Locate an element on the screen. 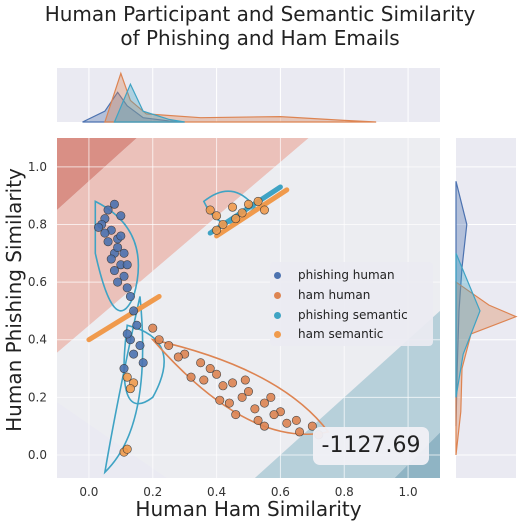  x-tick-label: 0.4 is located at coordinates (216, 492).